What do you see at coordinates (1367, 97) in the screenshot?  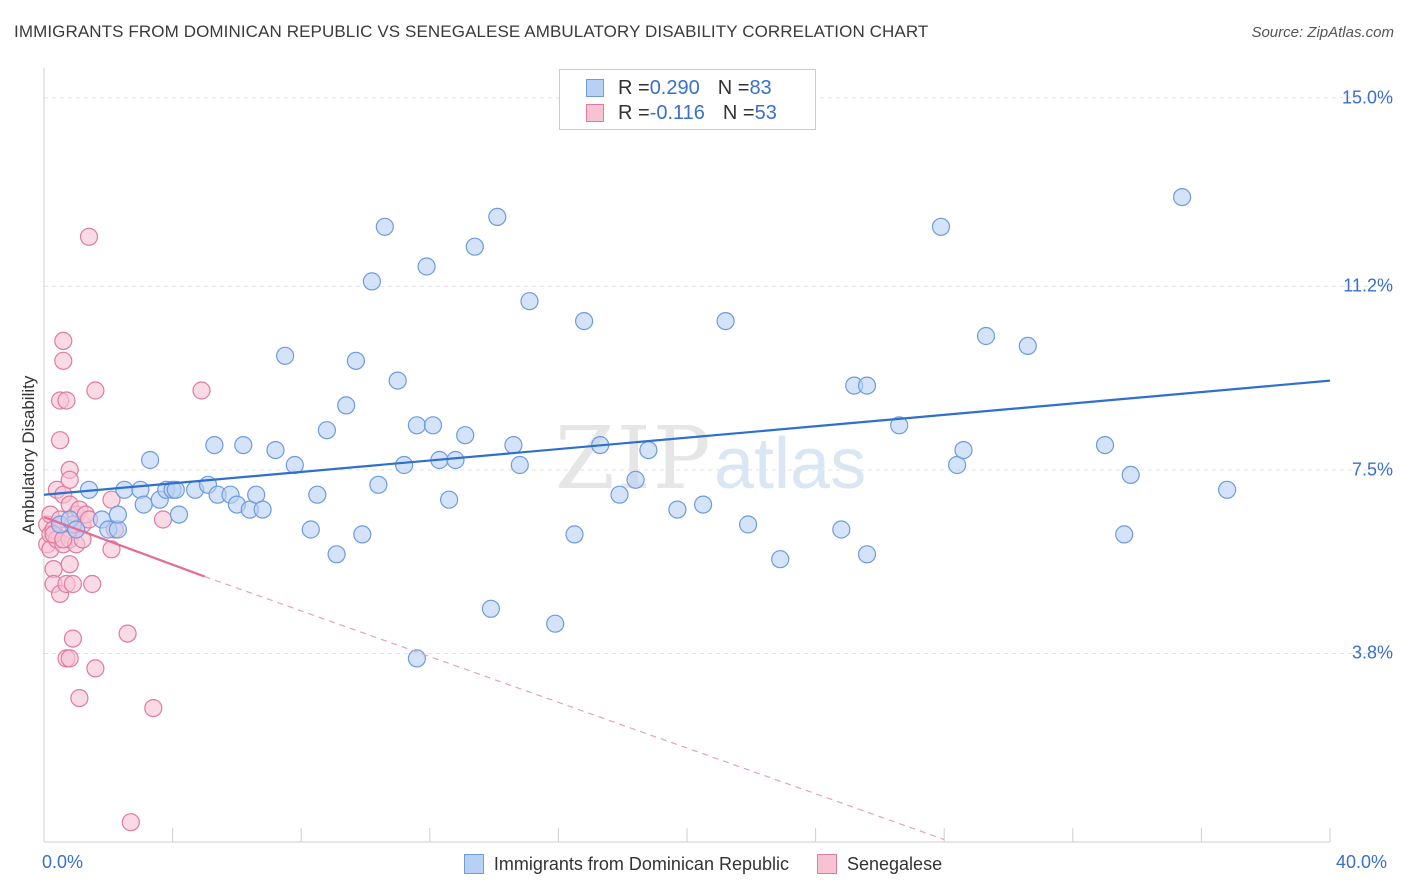 I see `y-tick-label-3: 15.0%` at bounding box center [1367, 97].